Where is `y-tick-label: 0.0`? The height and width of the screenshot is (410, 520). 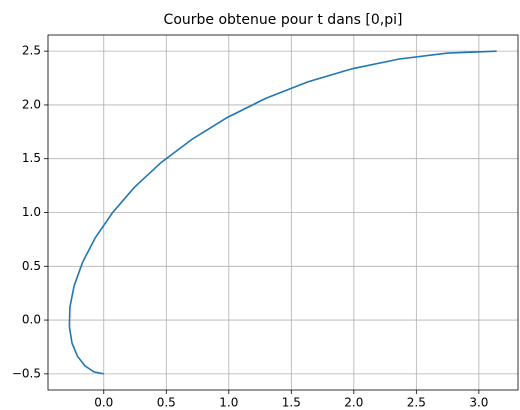 y-tick-label: 0.0 is located at coordinates (31, 320).